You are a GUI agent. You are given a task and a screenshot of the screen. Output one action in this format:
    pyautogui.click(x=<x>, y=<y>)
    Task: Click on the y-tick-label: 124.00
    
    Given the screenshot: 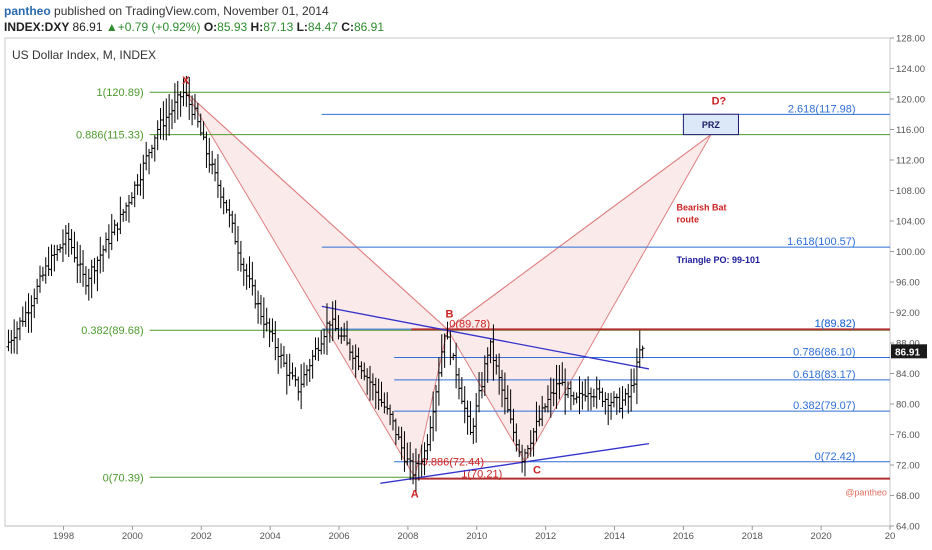 What is the action you would take?
    pyautogui.click(x=910, y=69)
    